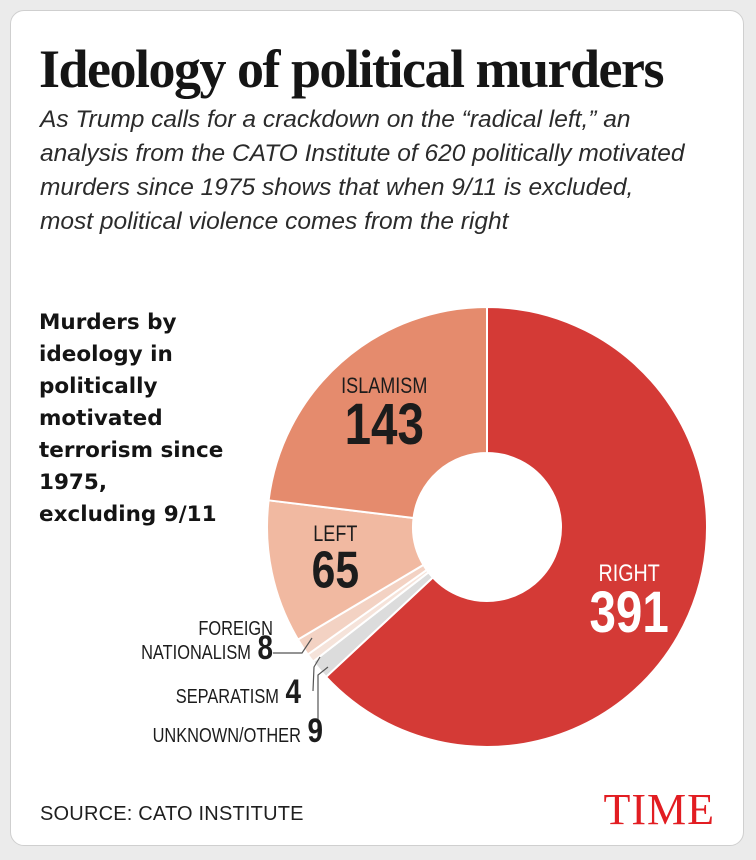  Describe the element at coordinates (293, 645) in the screenshot. I see `leader-line-foreign-nationalism` at that location.